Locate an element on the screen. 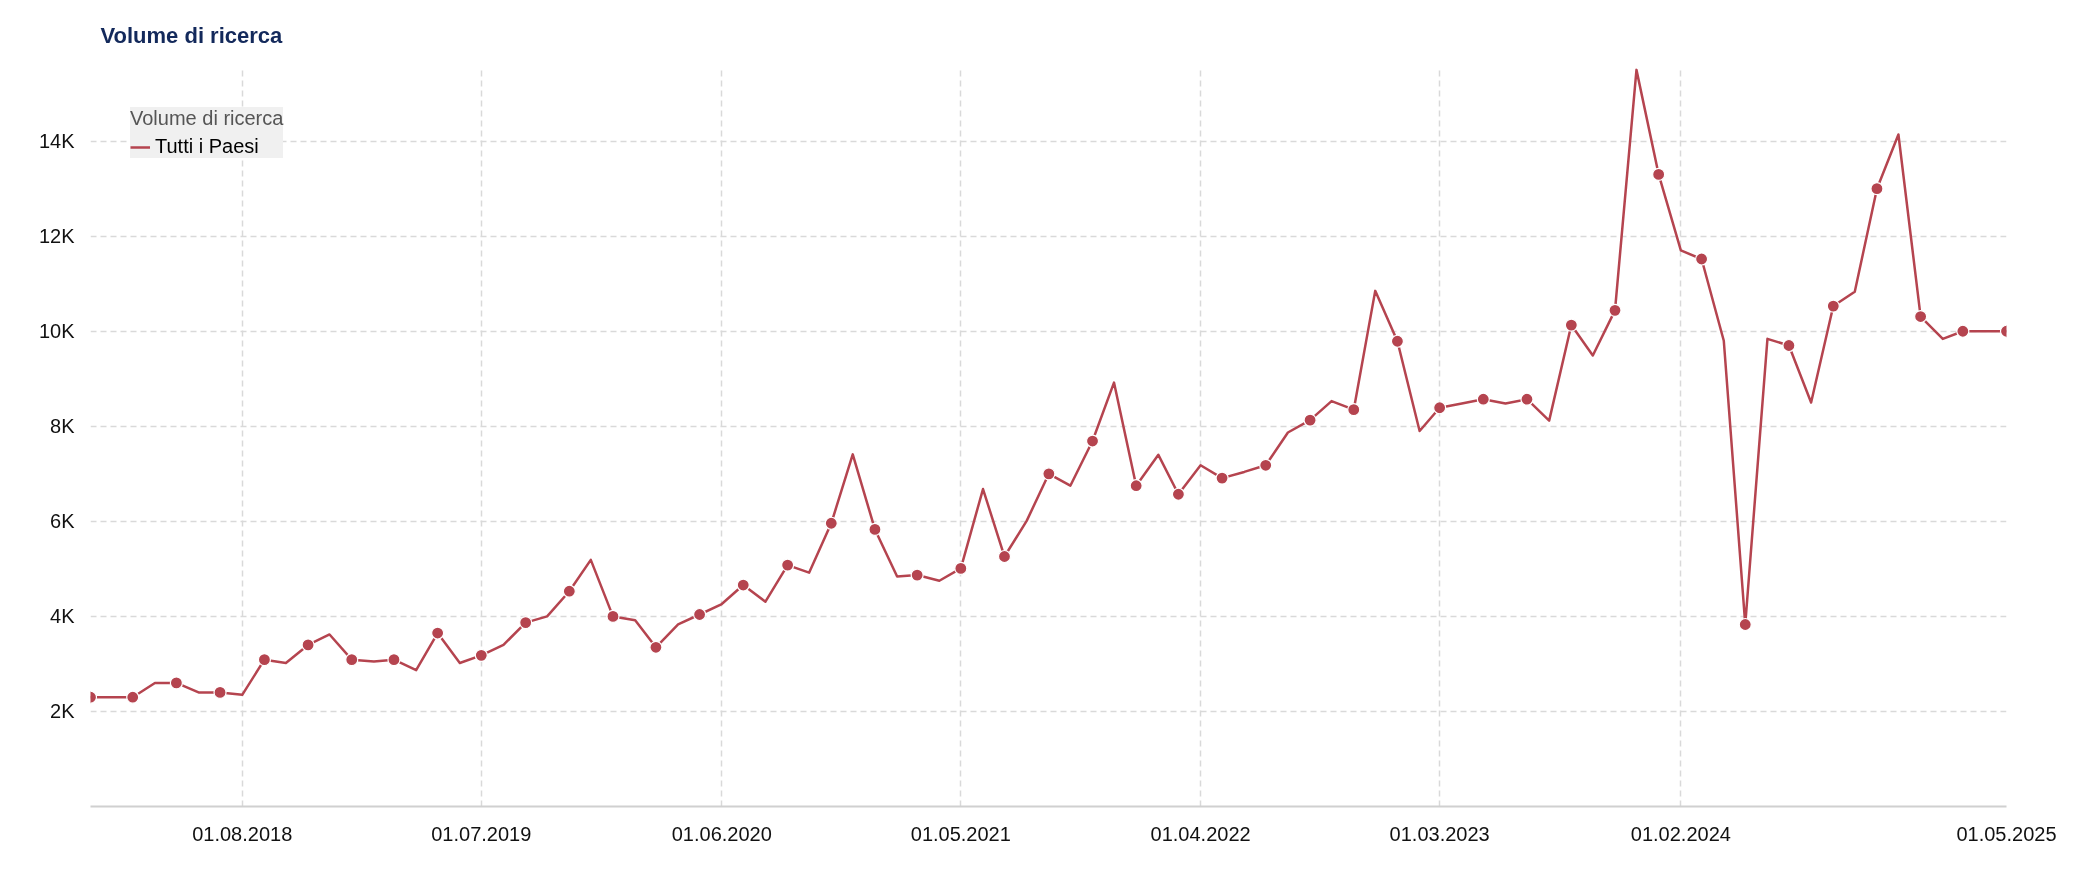  y-tick-label: 10K is located at coordinates (57, 331).